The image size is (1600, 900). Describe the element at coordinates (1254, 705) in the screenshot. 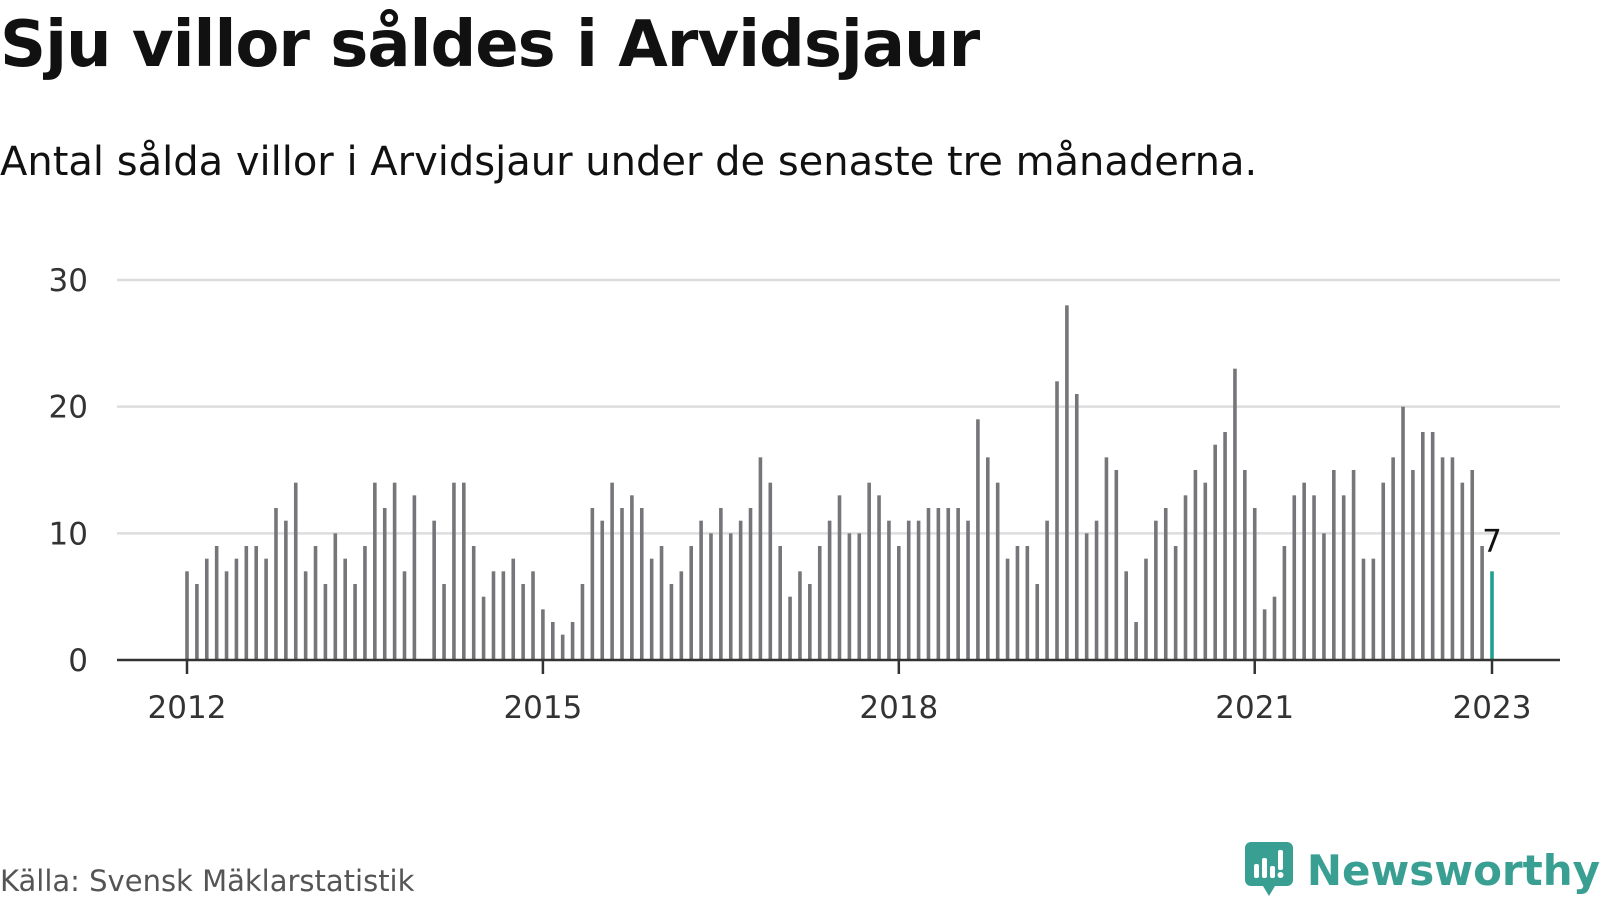

I see `x-tick-label-2021: 2021` at that location.